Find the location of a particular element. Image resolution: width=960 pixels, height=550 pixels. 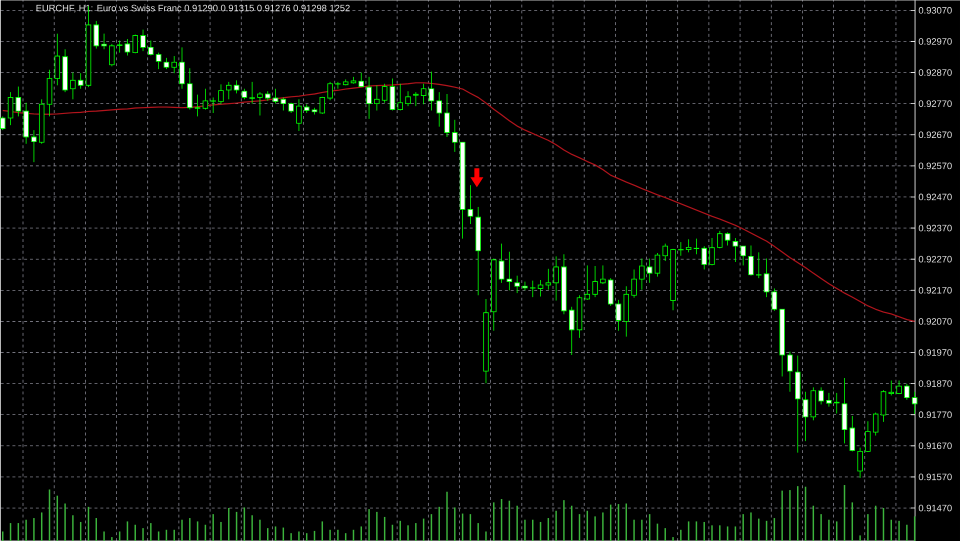

y-tick-label: 0.91870 is located at coordinates (935, 383).